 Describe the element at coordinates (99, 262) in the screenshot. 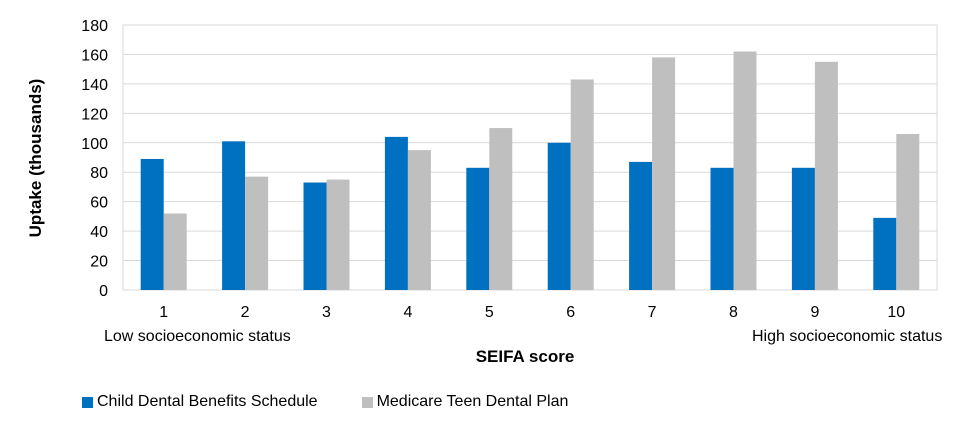

I see `y-tick-label: 20` at that location.